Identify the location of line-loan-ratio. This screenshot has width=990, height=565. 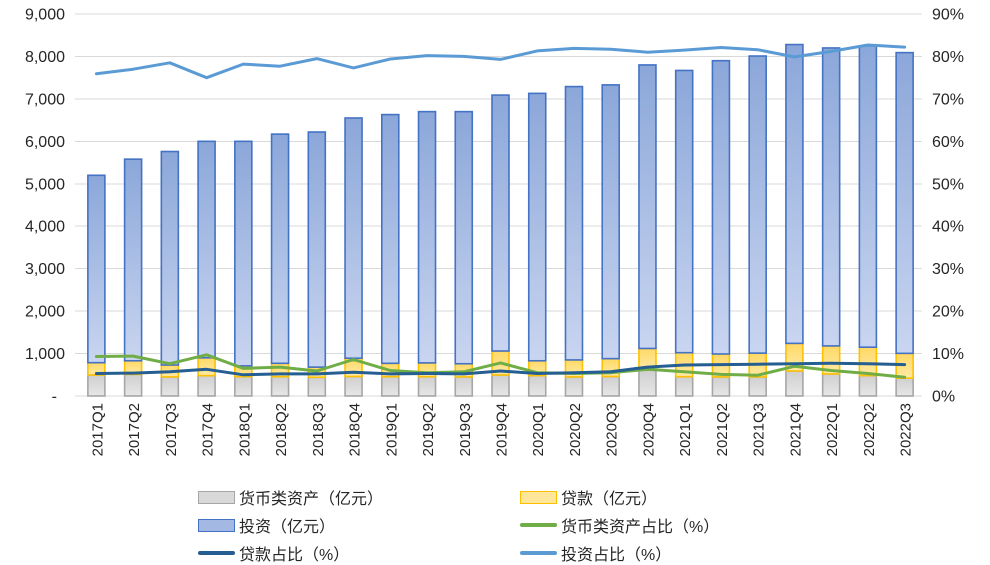
(500, 369).